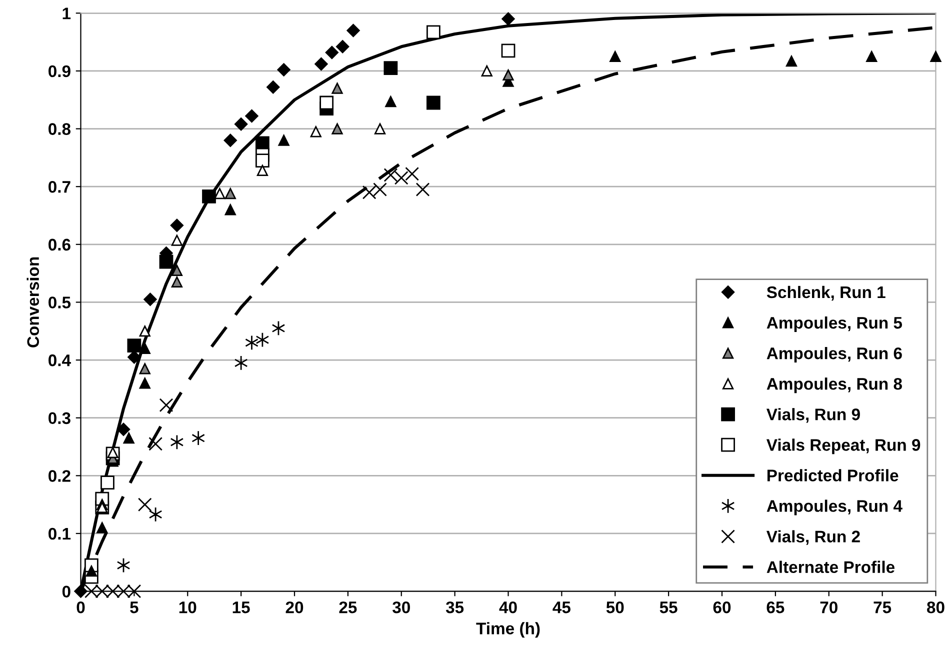 Image resolution: width=950 pixels, height=657 pixels. Describe the element at coordinates (935, 607) in the screenshot. I see `x-tick-label: 80` at that location.